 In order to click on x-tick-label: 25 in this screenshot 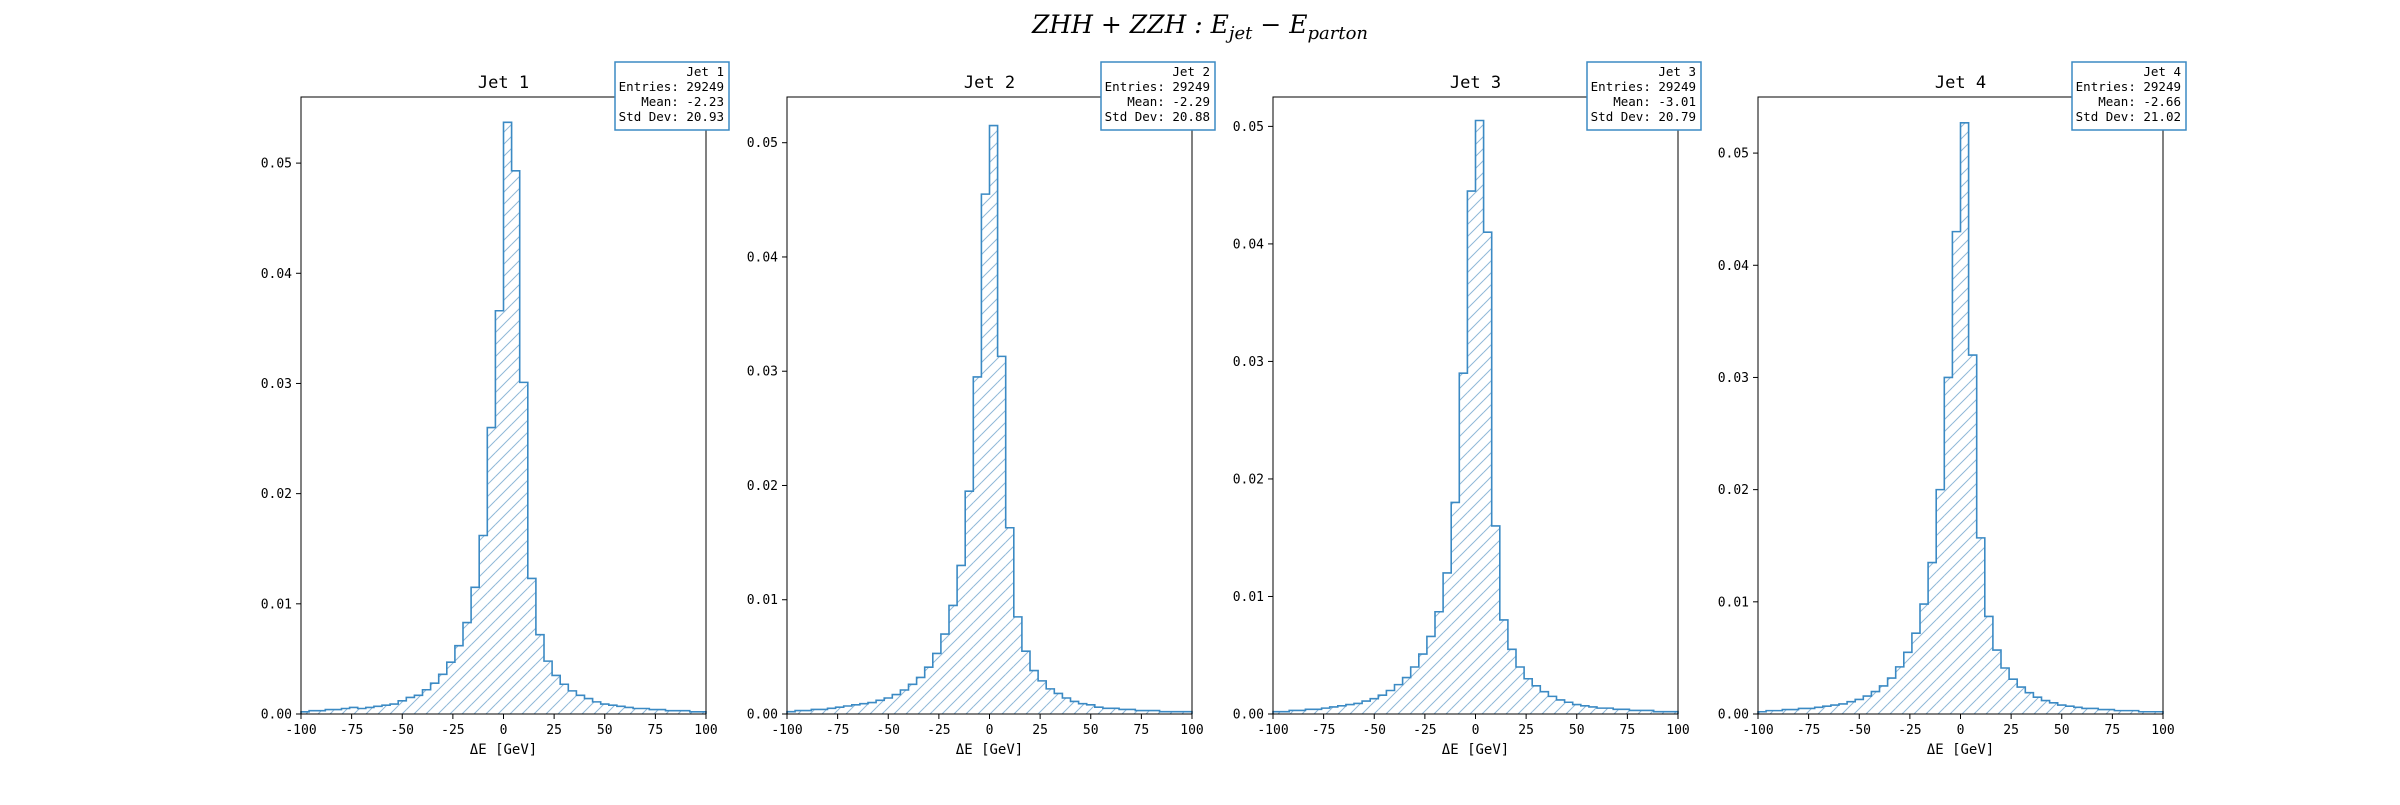, I will do `click(2011, 730)`.